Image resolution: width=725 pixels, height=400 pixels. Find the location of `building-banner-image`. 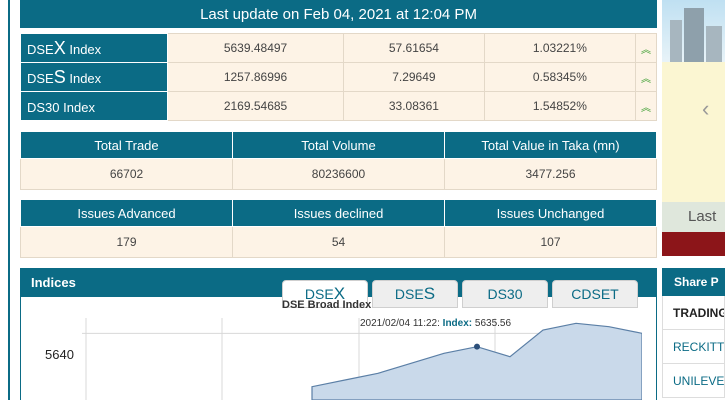

building-banner-image is located at coordinates (693, 31).